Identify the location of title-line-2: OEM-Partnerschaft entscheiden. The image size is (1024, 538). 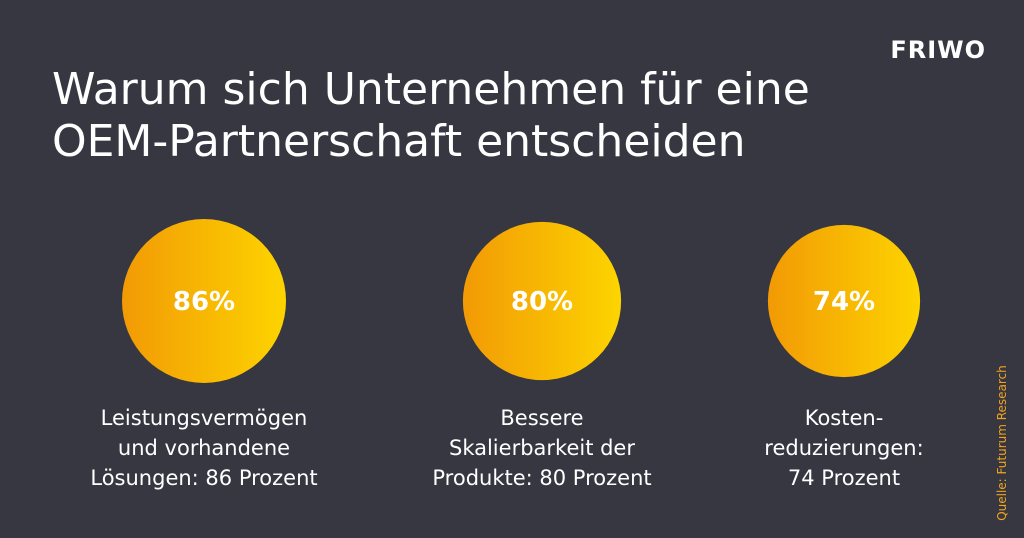
(399, 141).